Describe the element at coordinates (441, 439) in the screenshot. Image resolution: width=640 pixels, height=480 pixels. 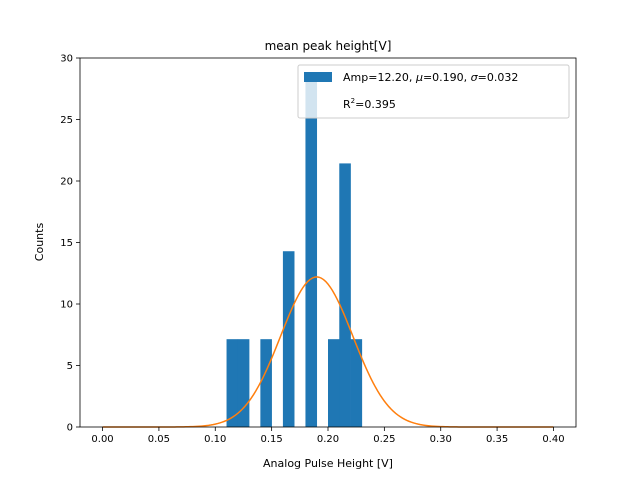
I see `x-tick-label: 0.30` at that location.